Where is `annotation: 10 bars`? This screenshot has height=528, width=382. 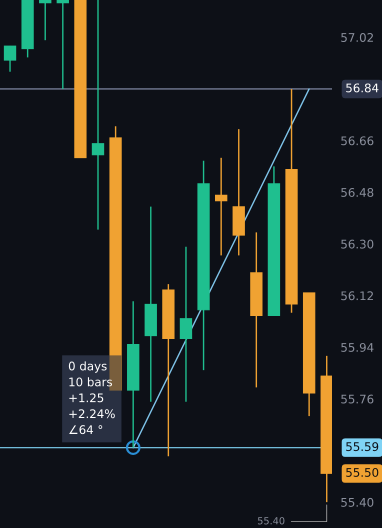
annotation: 10 bars is located at coordinates (90, 381).